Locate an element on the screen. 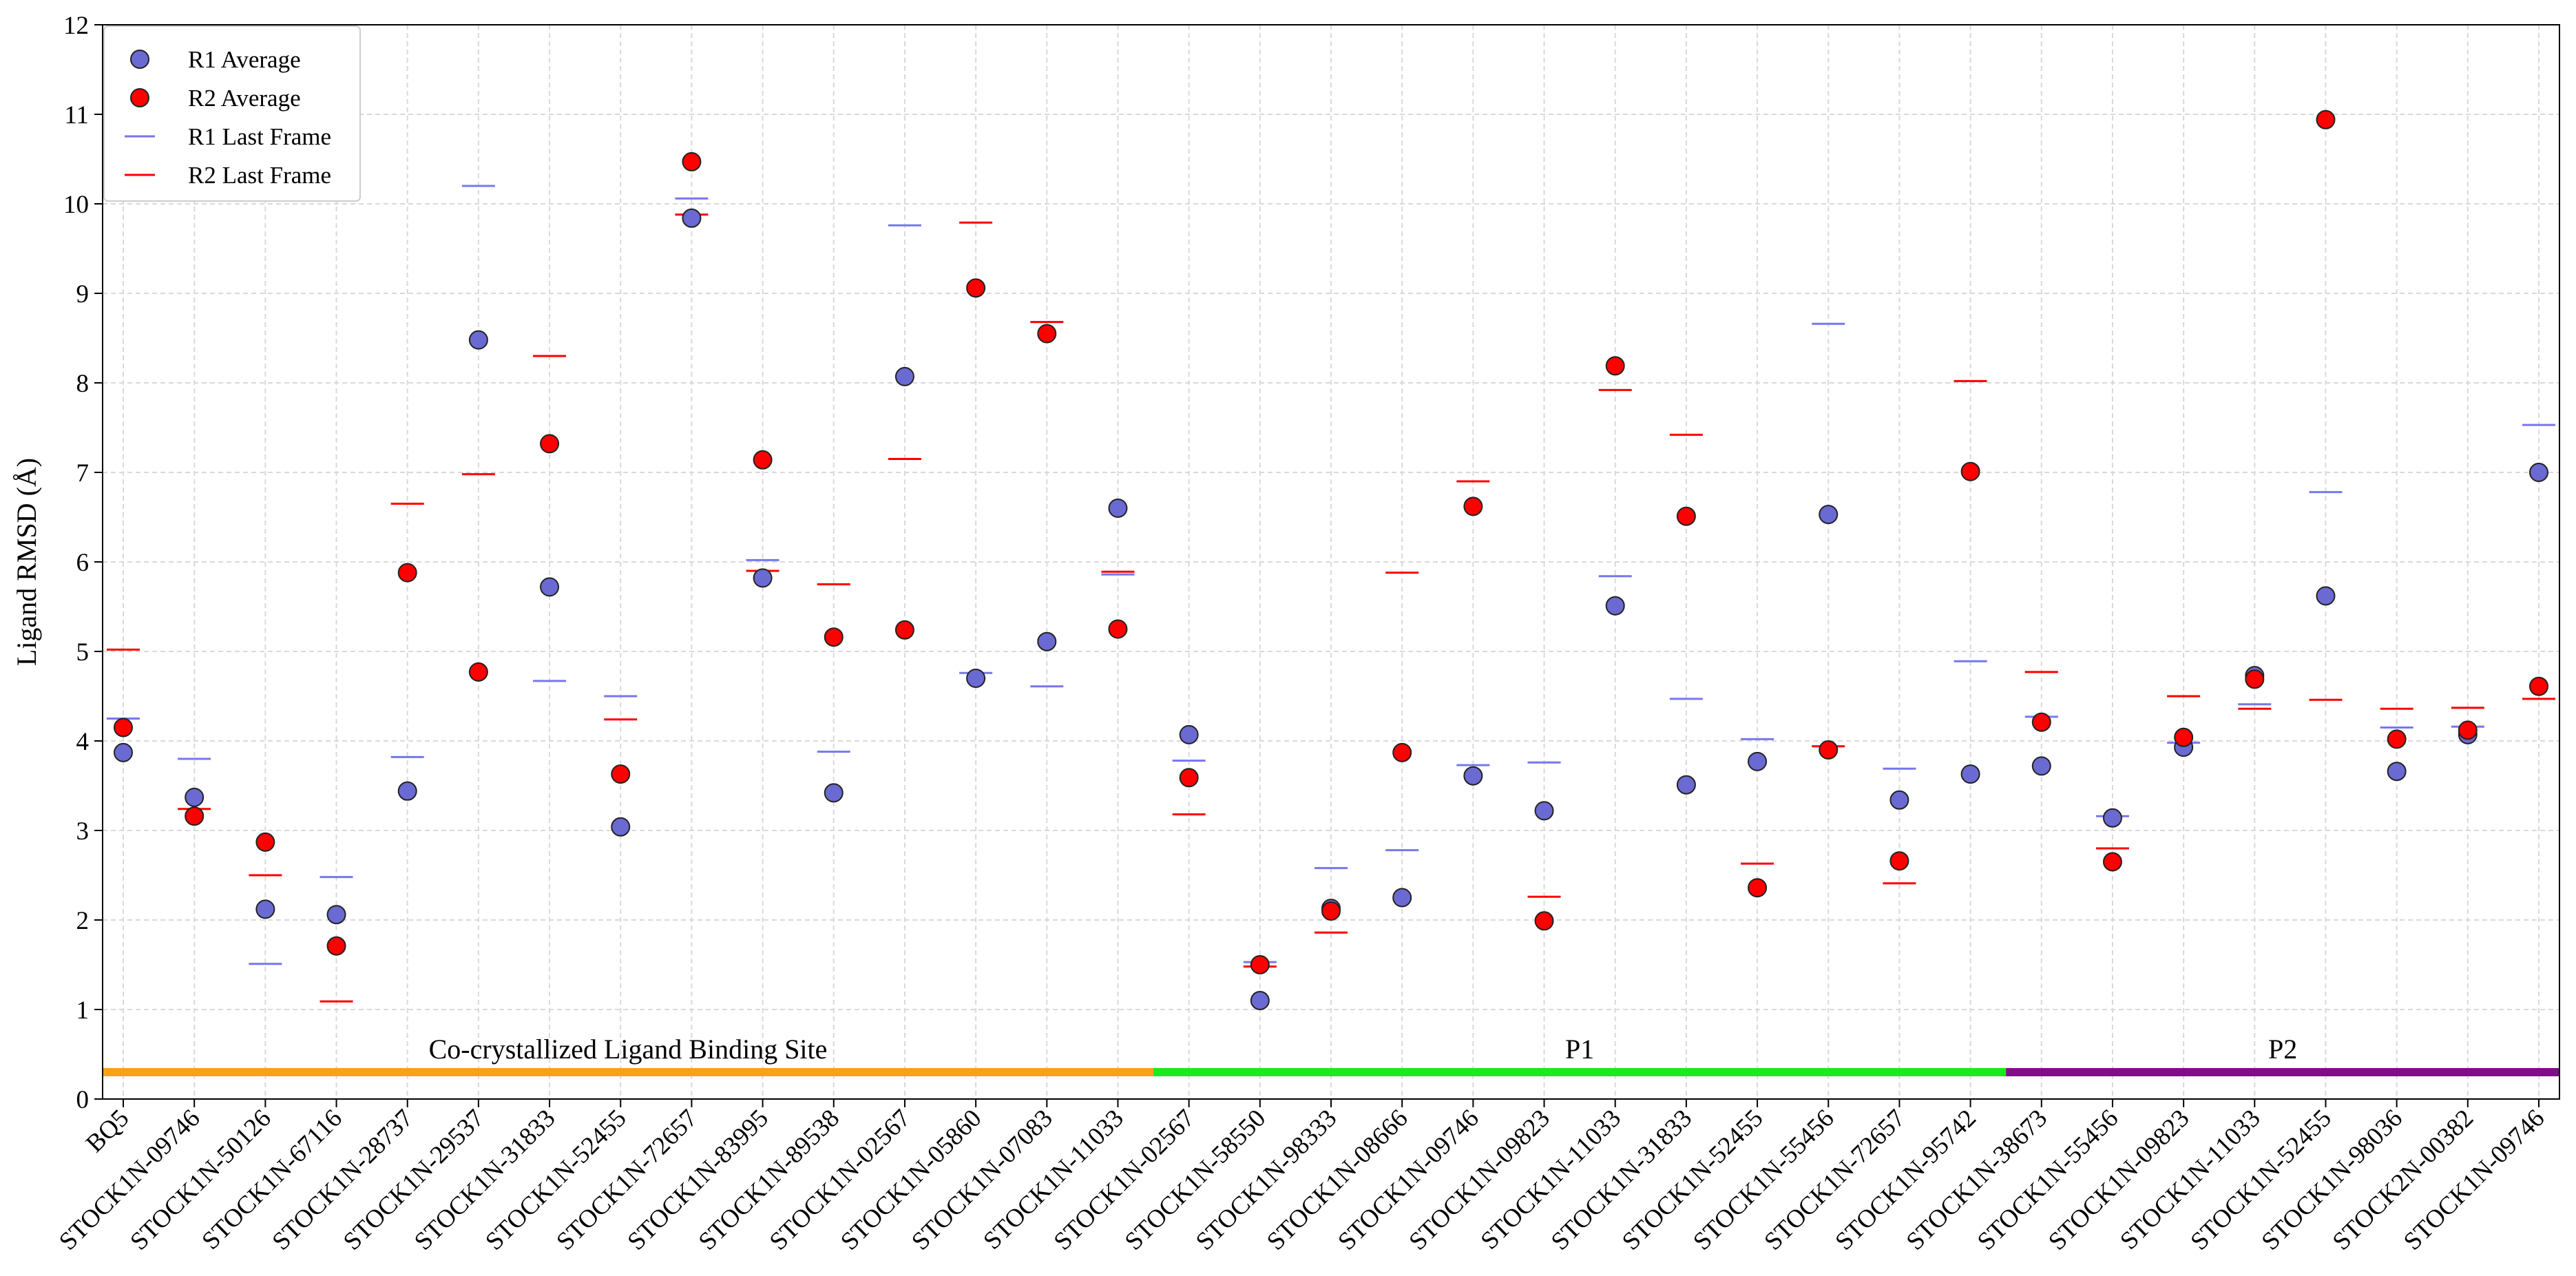  y-tick-label: 4 is located at coordinates (83, 742).